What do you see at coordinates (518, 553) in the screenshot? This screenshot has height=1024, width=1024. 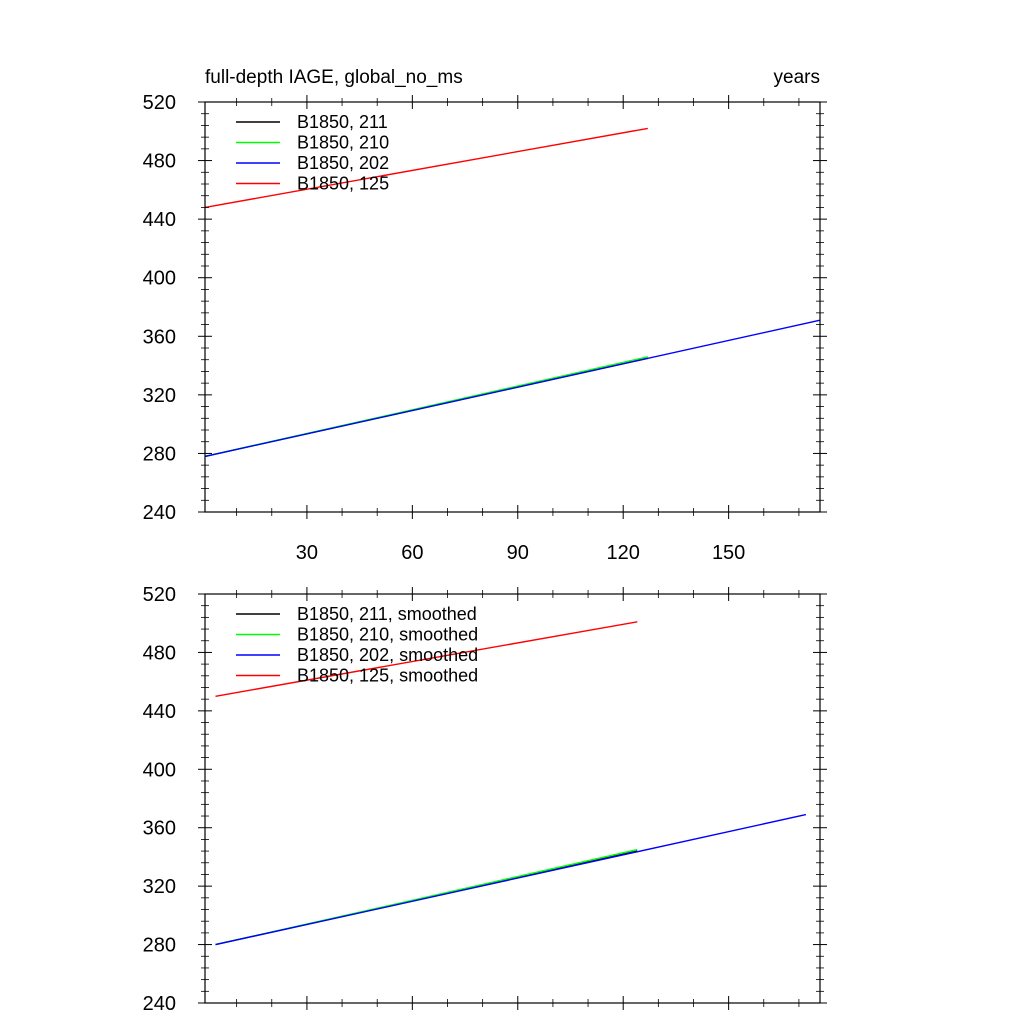 I see `x-tick-label: 90` at bounding box center [518, 553].